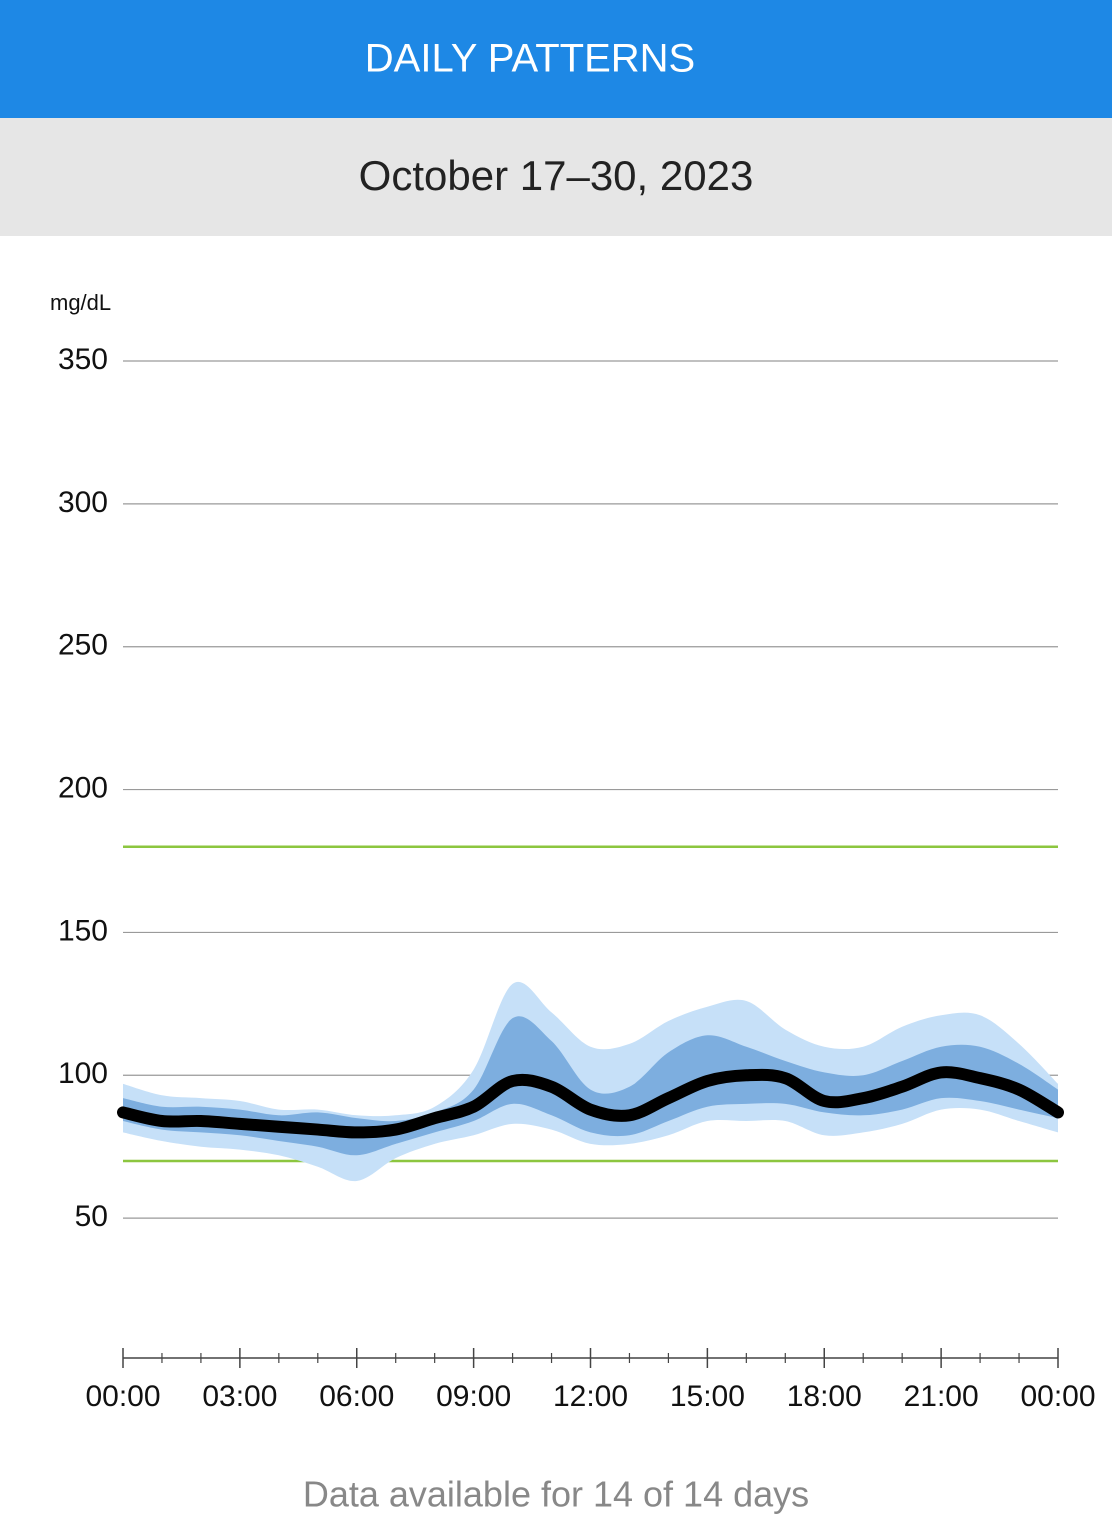 The height and width of the screenshot is (1536, 1112). What do you see at coordinates (530, 59) in the screenshot?
I see `header-title: DAILY PATTERNS` at bounding box center [530, 59].